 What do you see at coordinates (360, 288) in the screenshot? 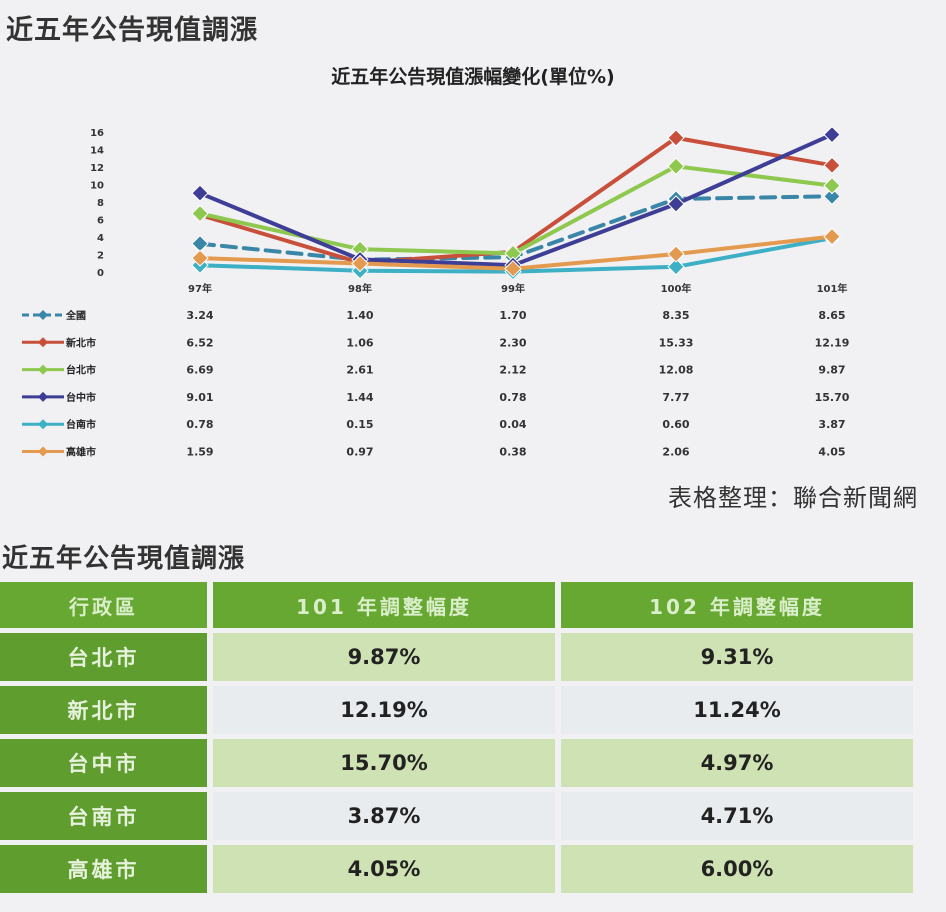
I see `x-category-label: 98年` at bounding box center [360, 288].